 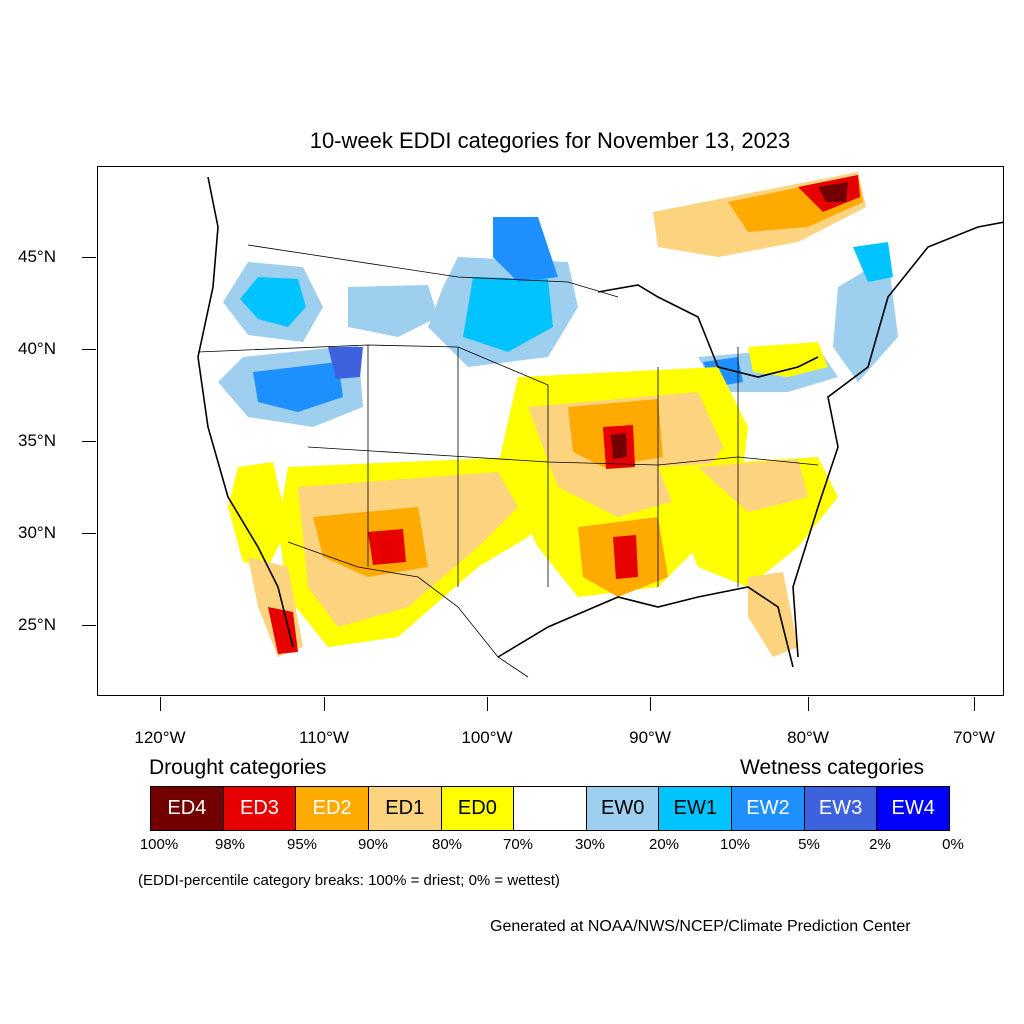 I want to click on legend-box-normal, so click(x=550, y=808).